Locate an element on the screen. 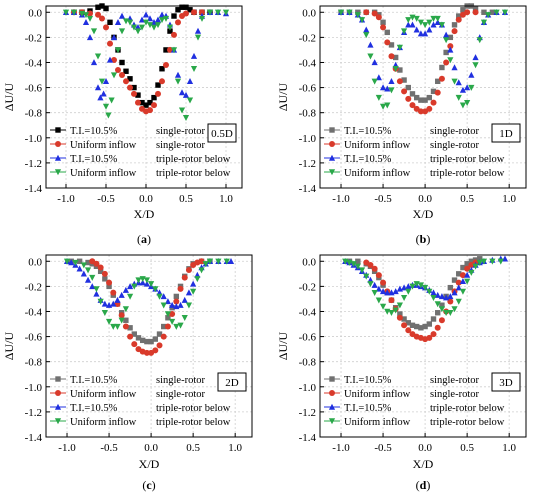 This screenshot has width=550, height=495. legend-series-name: Uniform inflow is located at coordinates (377, 173).